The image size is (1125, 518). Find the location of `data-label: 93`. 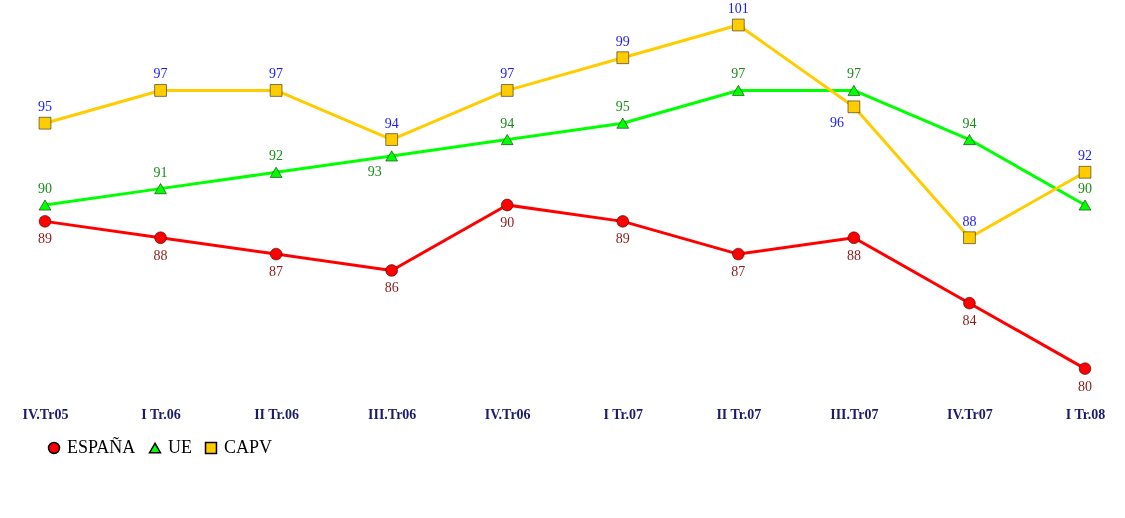

data-label: 93 is located at coordinates (374, 171).